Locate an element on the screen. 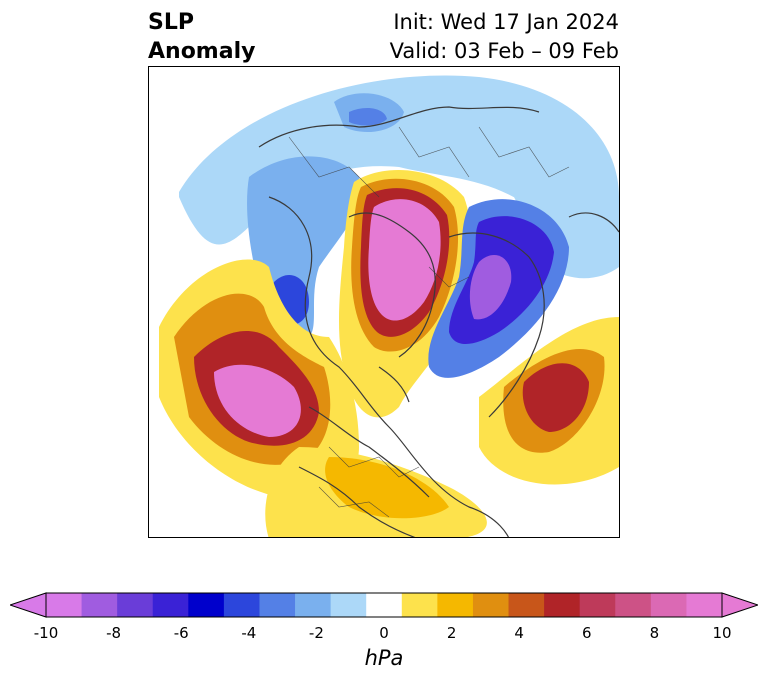 The image size is (768, 684). colorbar-tick-label: 2 is located at coordinates (451, 633).